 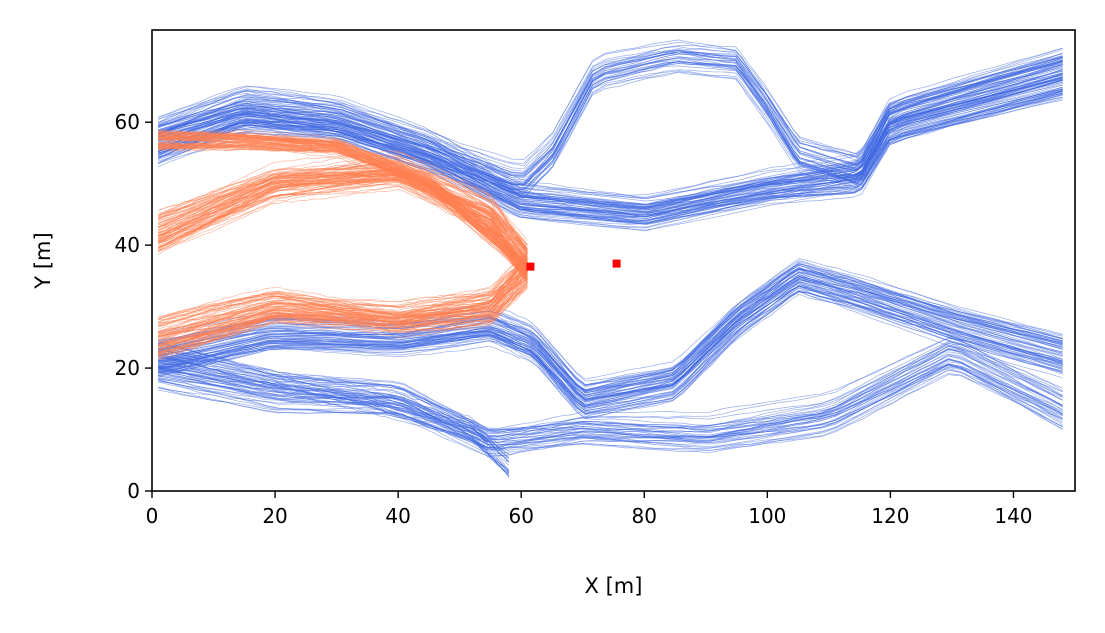 I want to click on x-tick-label-20: 20, so click(x=274, y=516).